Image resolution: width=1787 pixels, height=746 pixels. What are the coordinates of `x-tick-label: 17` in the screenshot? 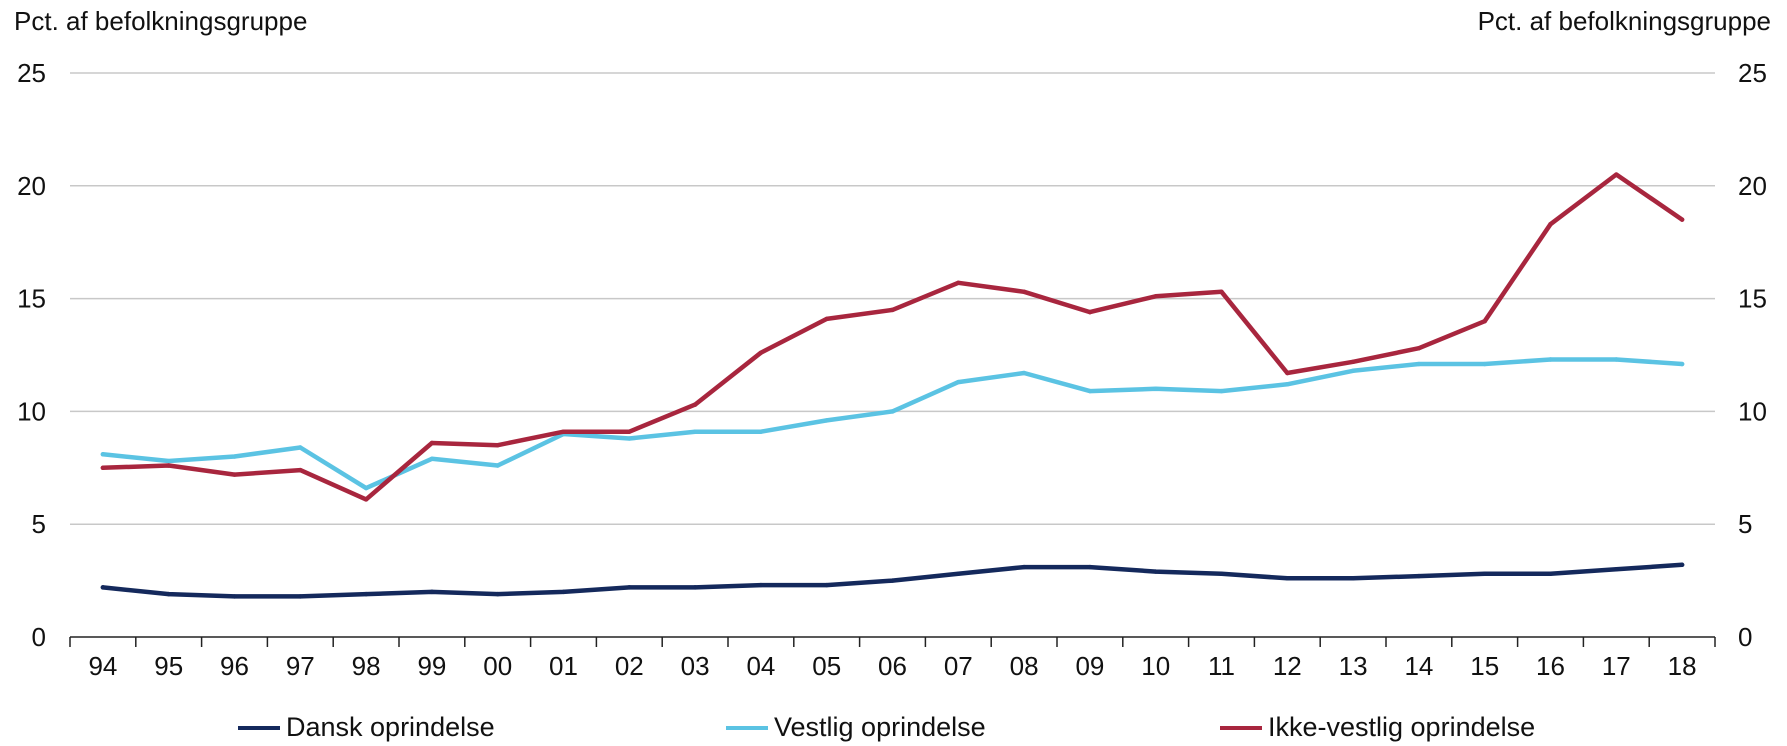 It's located at (1616, 666).